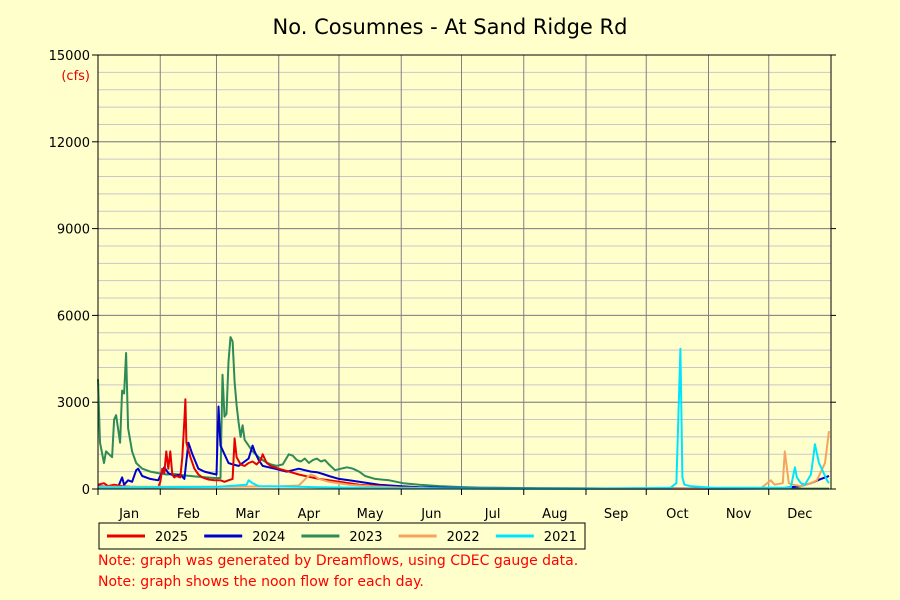 The image size is (900, 600). Describe the element at coordinates (554, 514) in the screenshot. I see `x-tick-label: Aug` at that location.